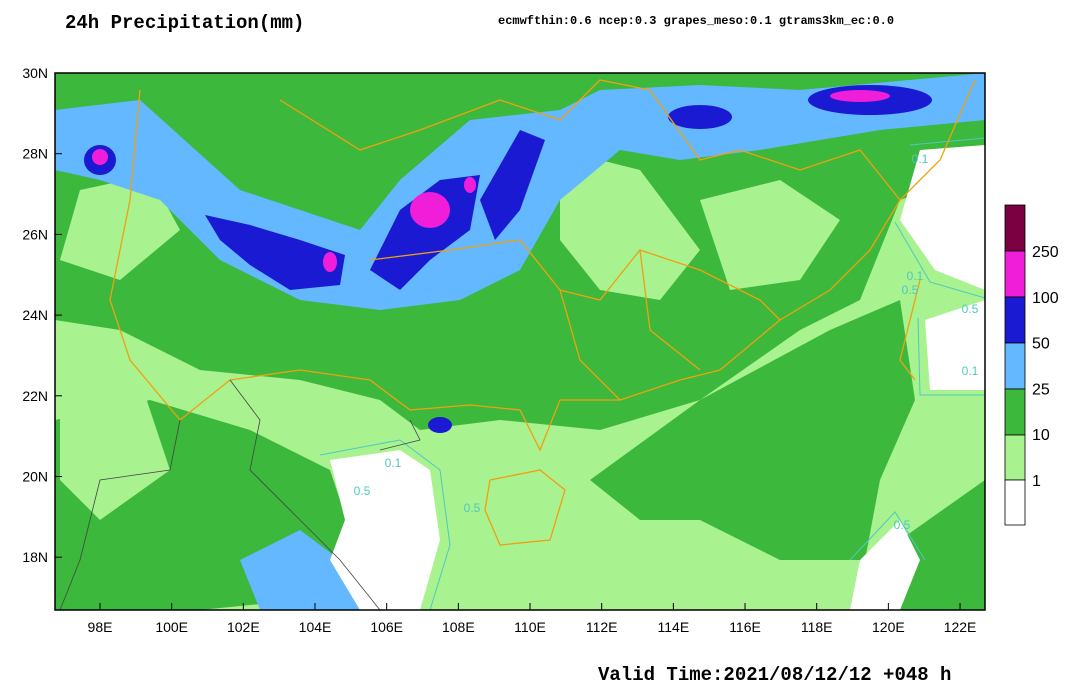  Describe the element at coordinates (184, 23) in the screenshot. I see `title: 24h Precipitation(mm)` at that location.